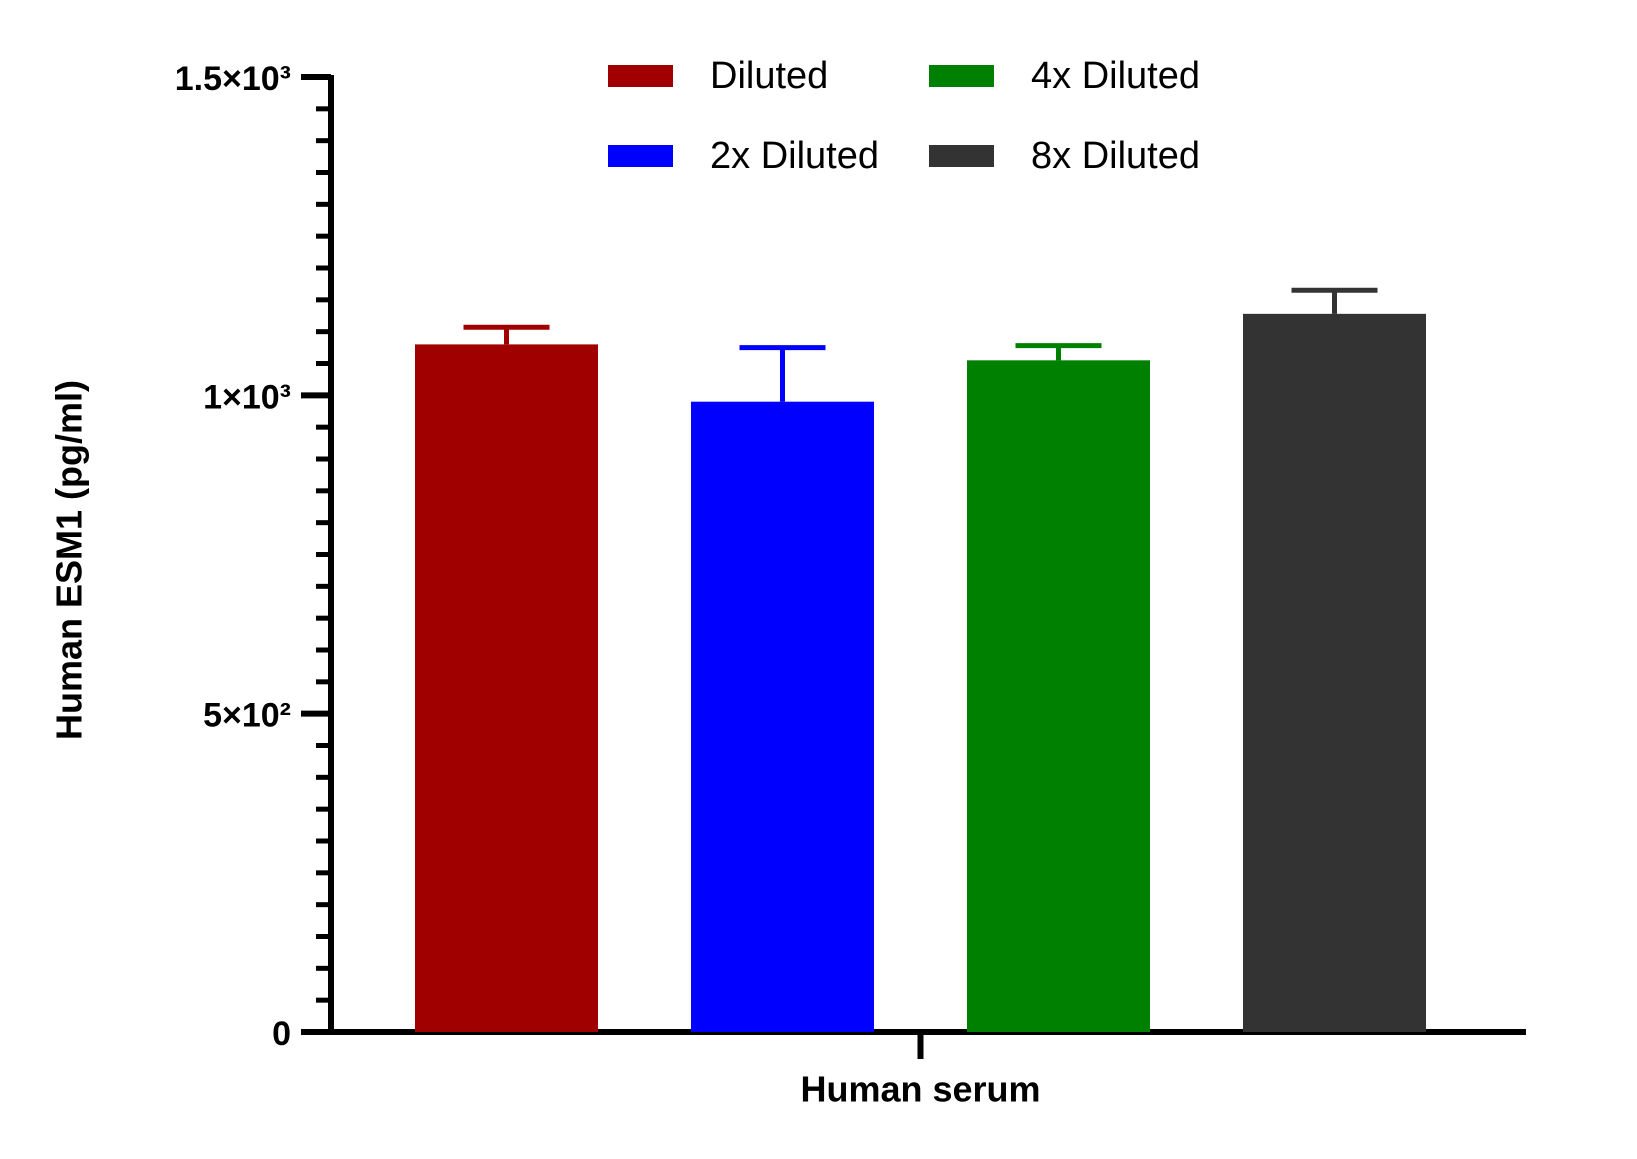 This screenshot has width=1637, height=1159. Describe the element at coordinates (1115, 156) in the screenshot. I see `legend-label: 8x Diluted` at that location.